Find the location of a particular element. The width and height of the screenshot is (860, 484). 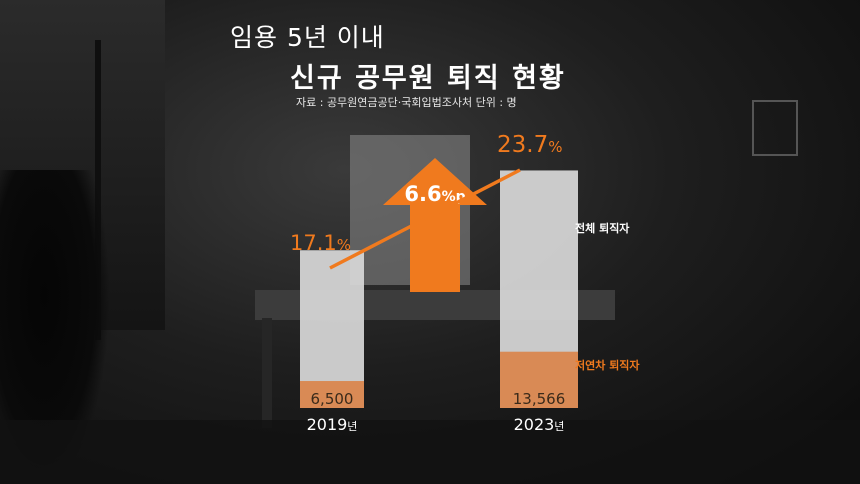

increase-arrow is located at coordinates (435, 225).